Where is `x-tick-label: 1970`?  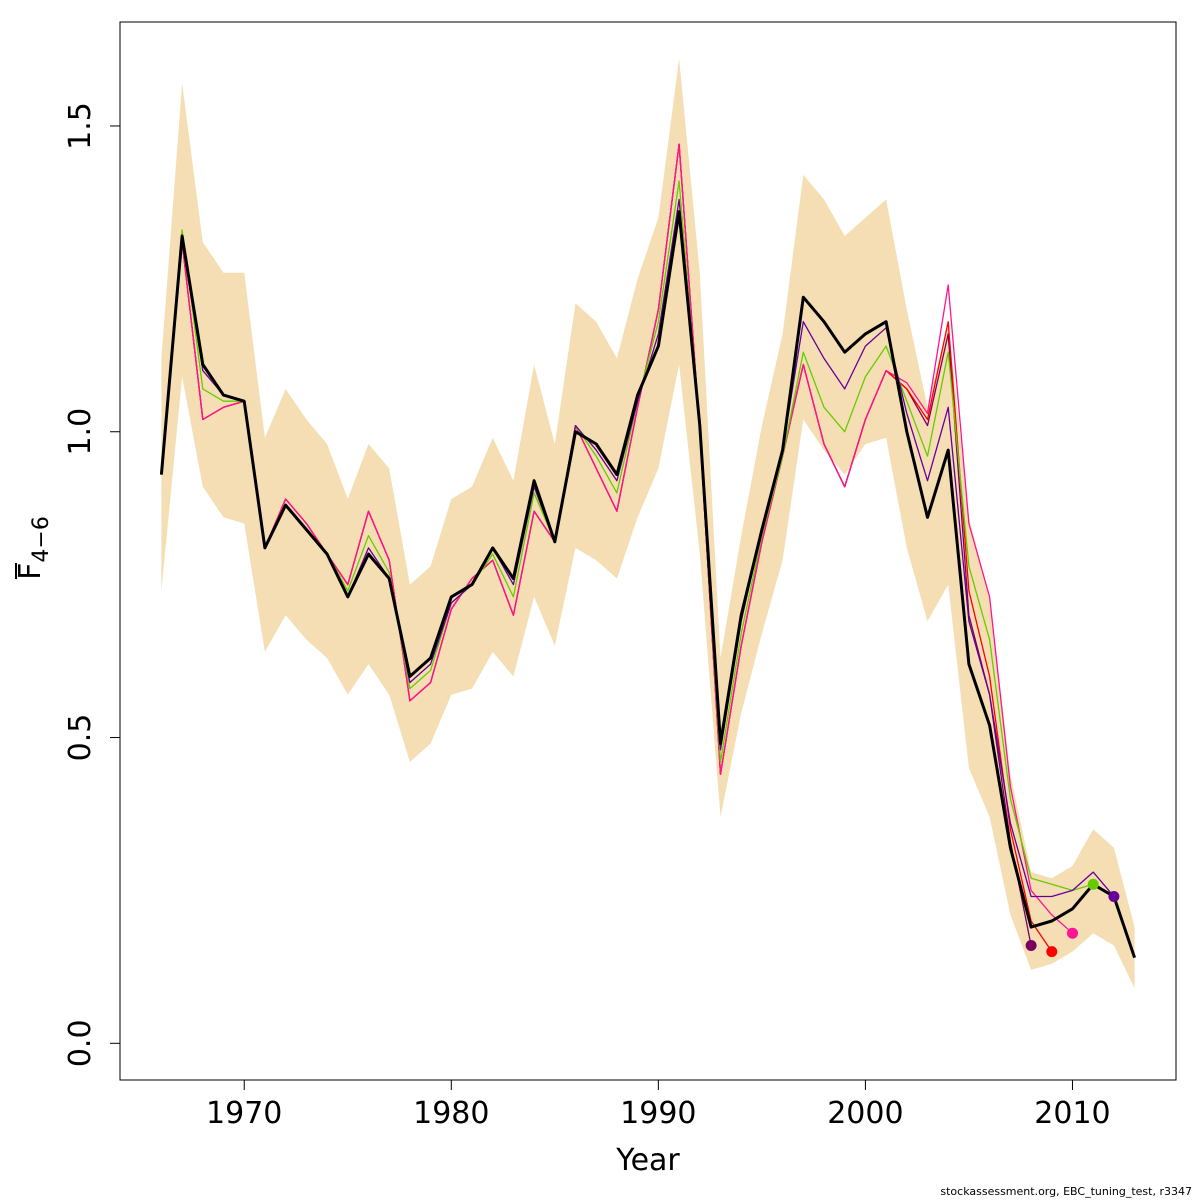
x-tick-label: 1970 is located at coordinates (244, 1113).